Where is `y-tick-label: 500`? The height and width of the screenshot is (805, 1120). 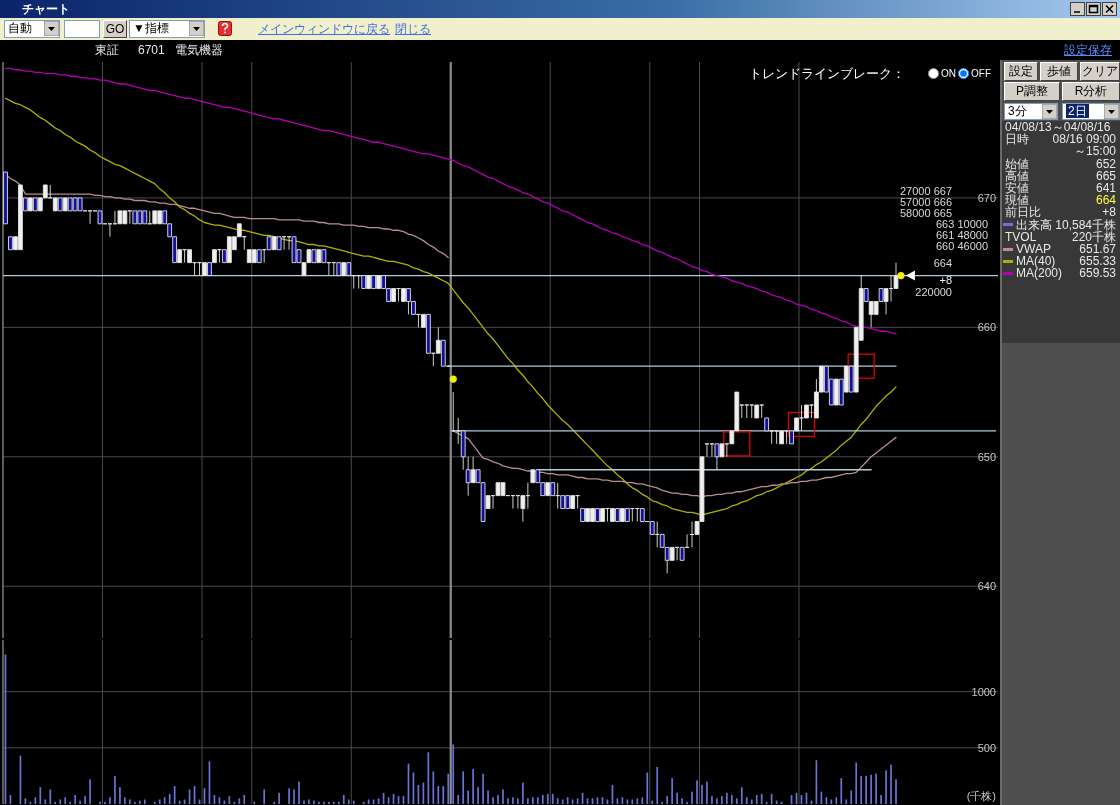 y-tick-label: 500 is located at coordinates (986, 747).